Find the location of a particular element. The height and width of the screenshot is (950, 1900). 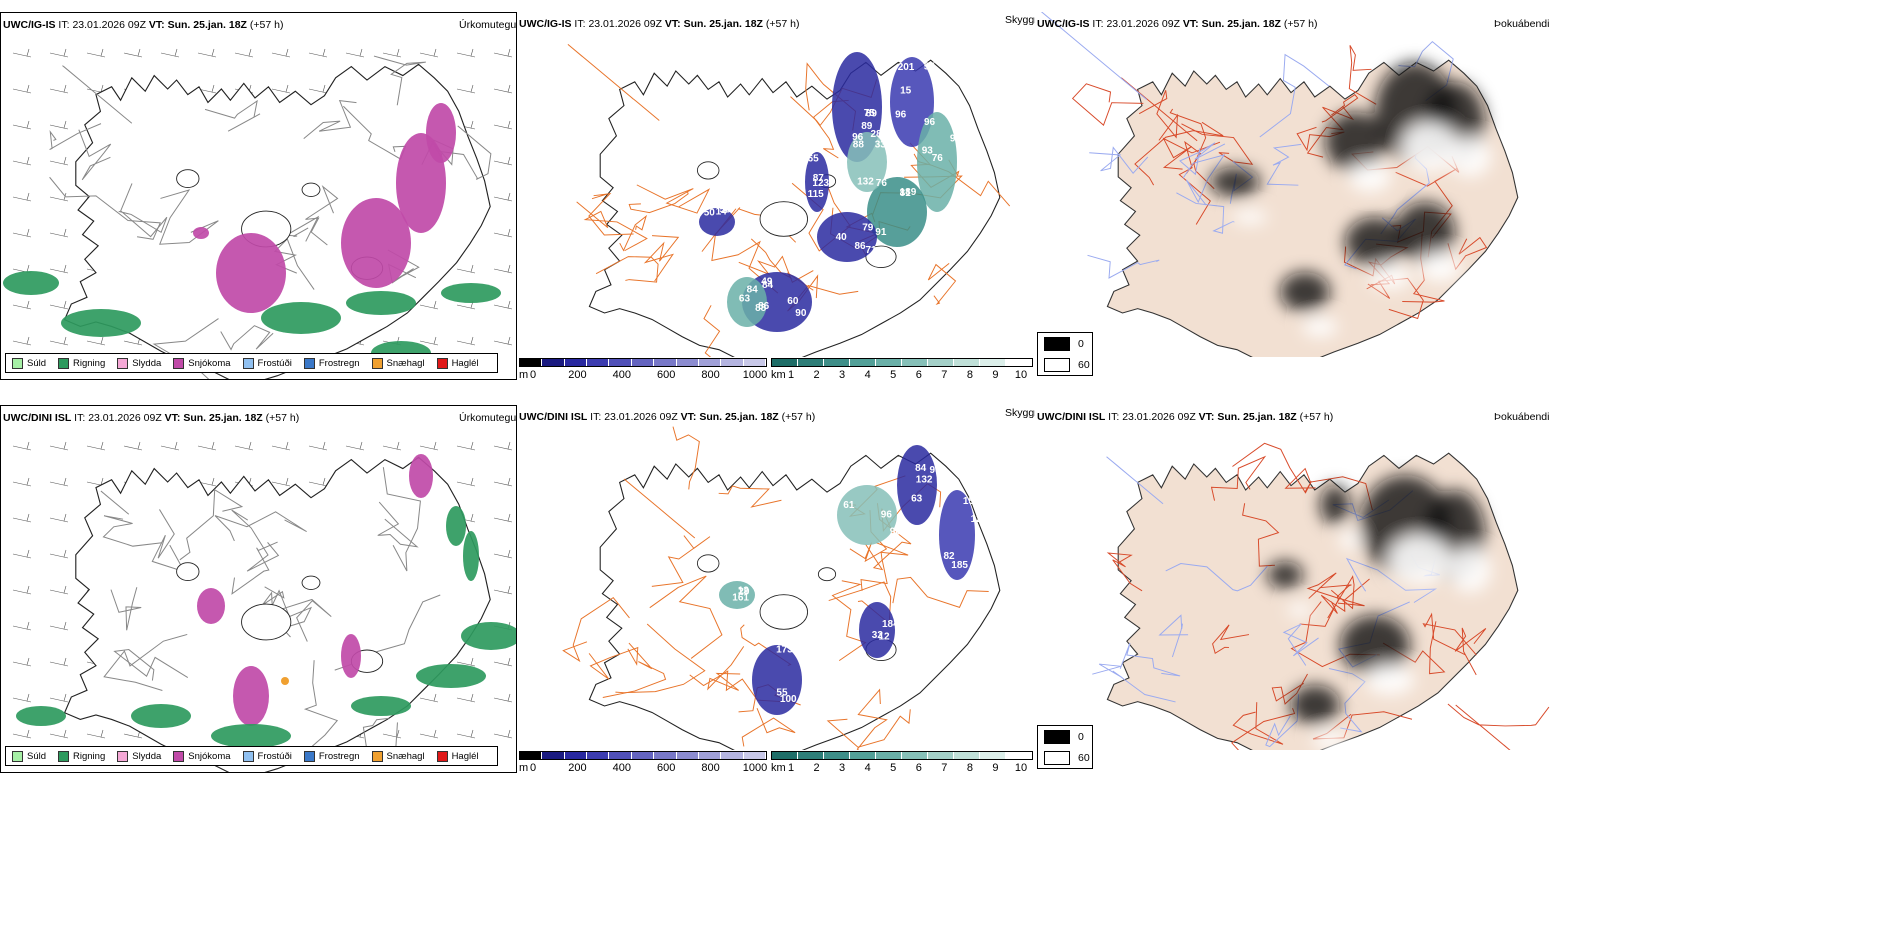

visibility-value-label: 201 is located at coordinates (906, 67).